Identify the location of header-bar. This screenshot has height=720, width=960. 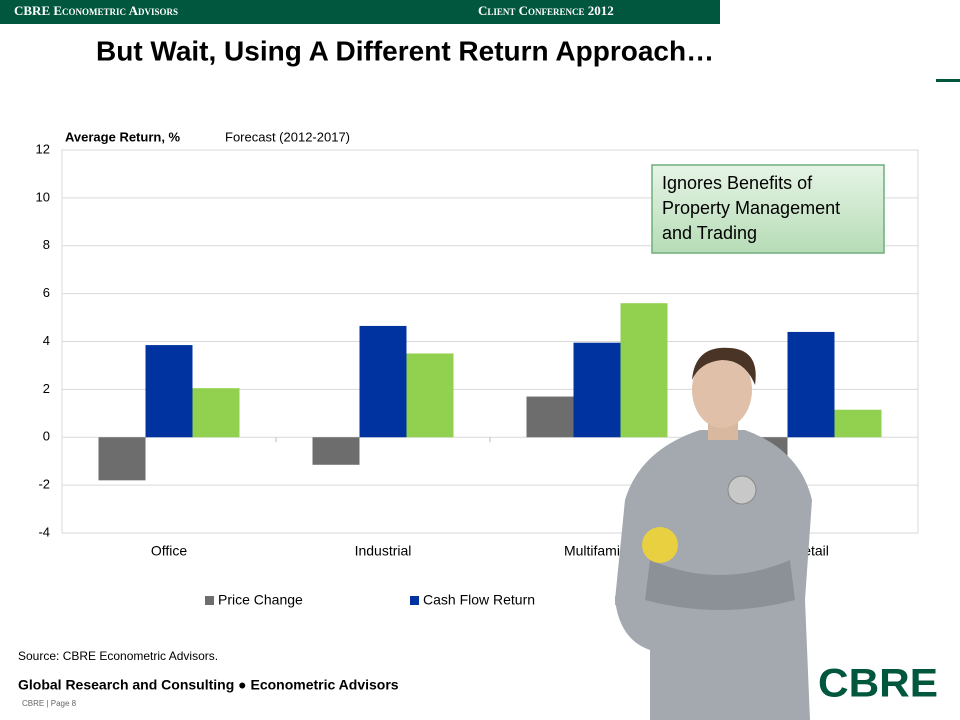
(360, 12).